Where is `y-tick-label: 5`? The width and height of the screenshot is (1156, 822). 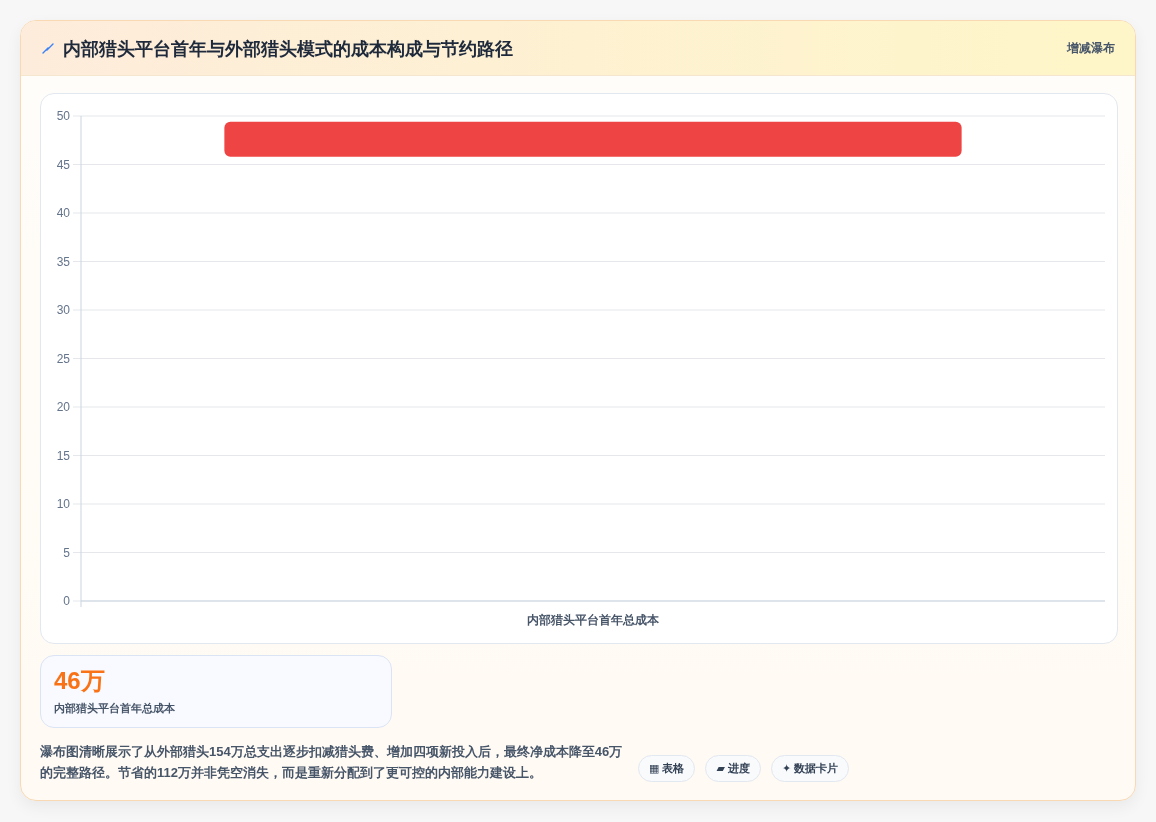
y-tick-label: 5 is located at coordinates (67, 552).